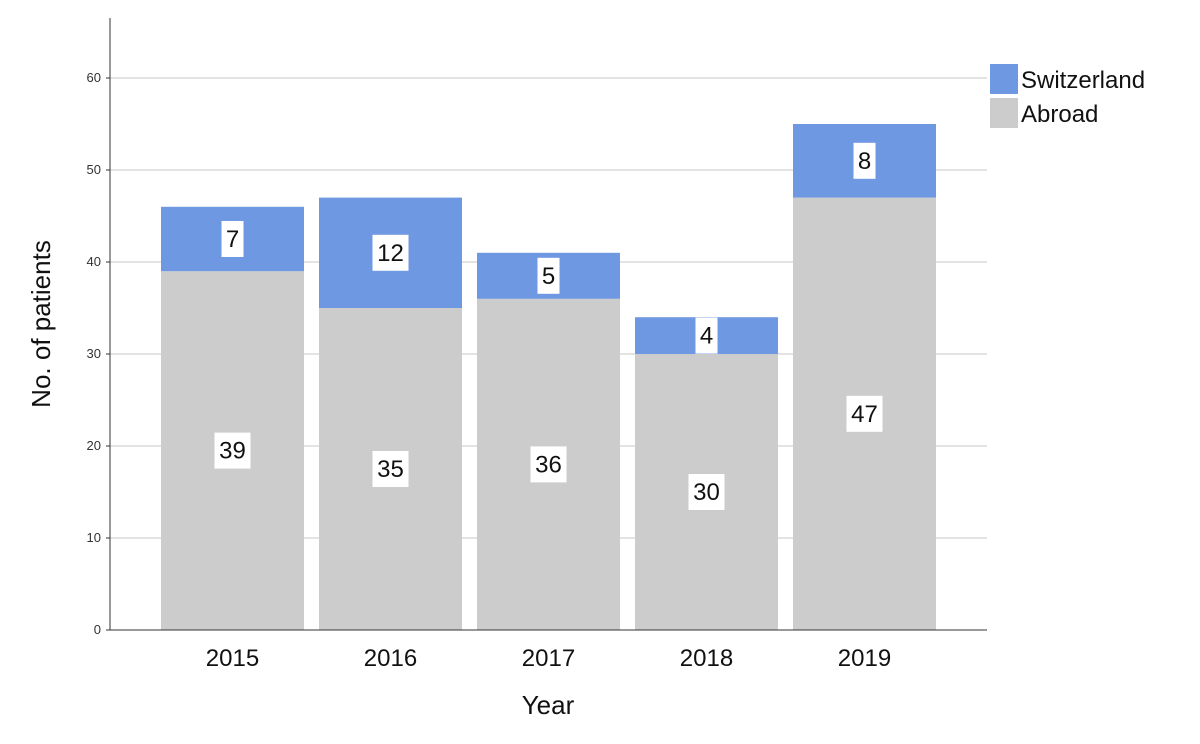 This screenshot has width=1200, height=744. What do you see at coordinates (1067, 96) in the screenshot?
I see `legend: Switzerland Abroad` at bounding box center [1067, 96].